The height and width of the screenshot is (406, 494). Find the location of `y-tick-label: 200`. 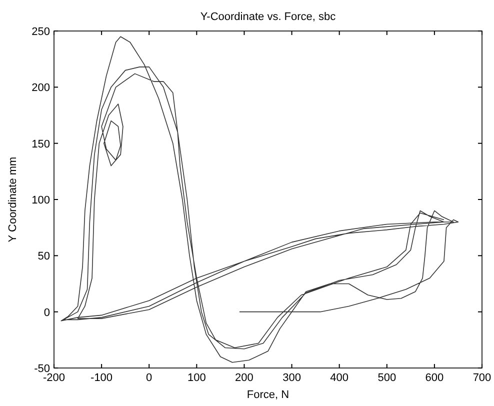

y-tick-label: 200 is located at coordinates (41, 88).